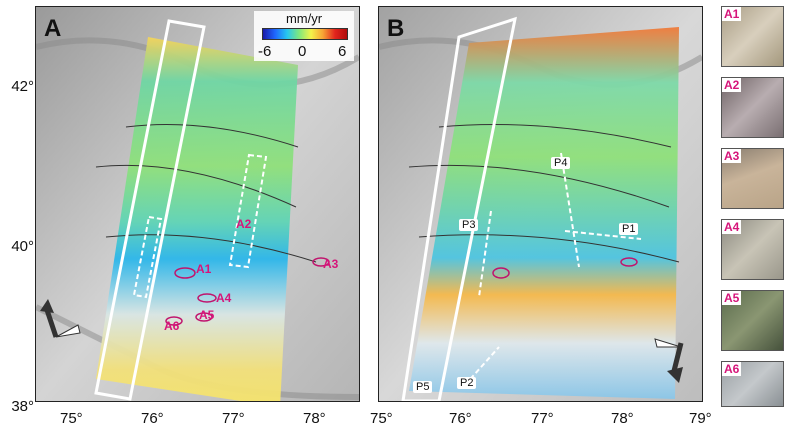 Image resolution: width=809 pixels, height=436 pixels. Describe the element at coordinates (304, 18) in the screenshot. I see `colorbar-title: mm/yr` at that location.